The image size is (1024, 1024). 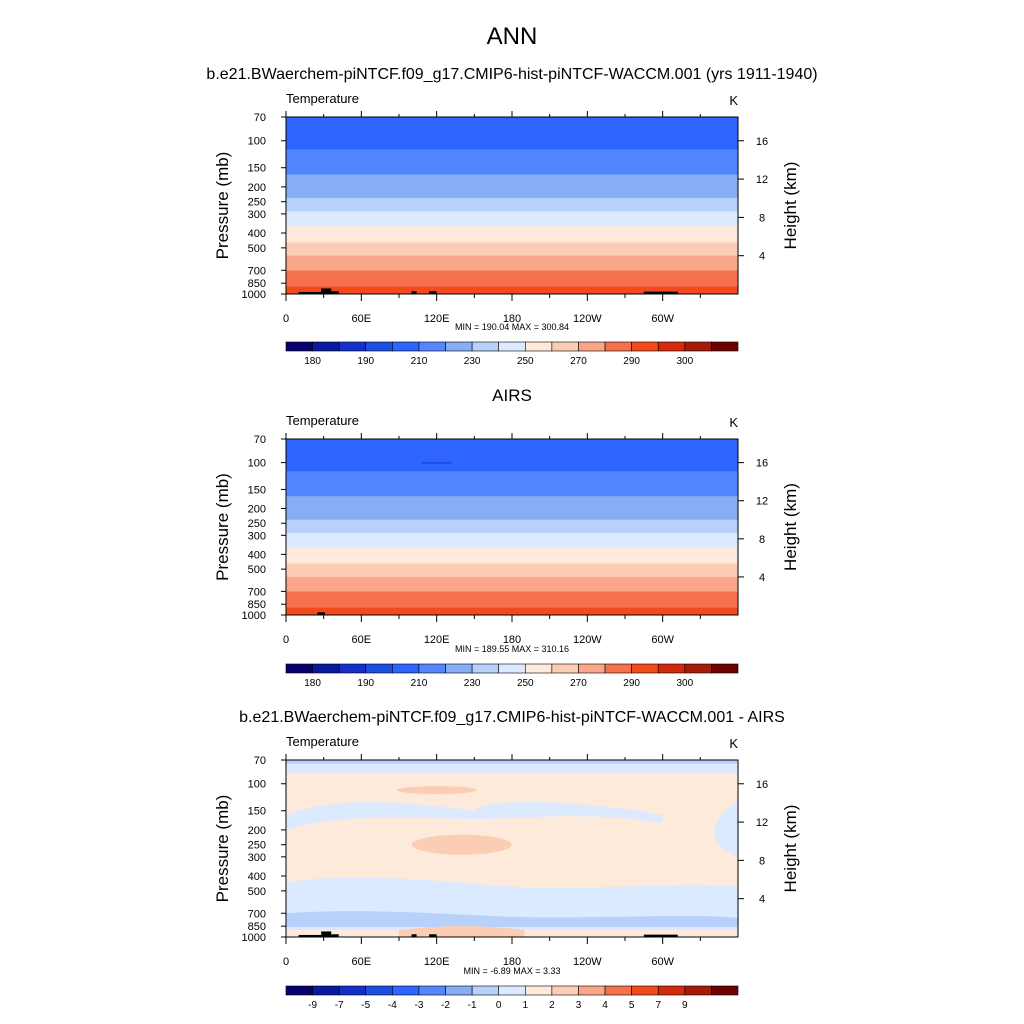 What do you see at coordinates (512, 36) in the screenshot?
I see `main-title: ANN` at bounding box center [512, 36].